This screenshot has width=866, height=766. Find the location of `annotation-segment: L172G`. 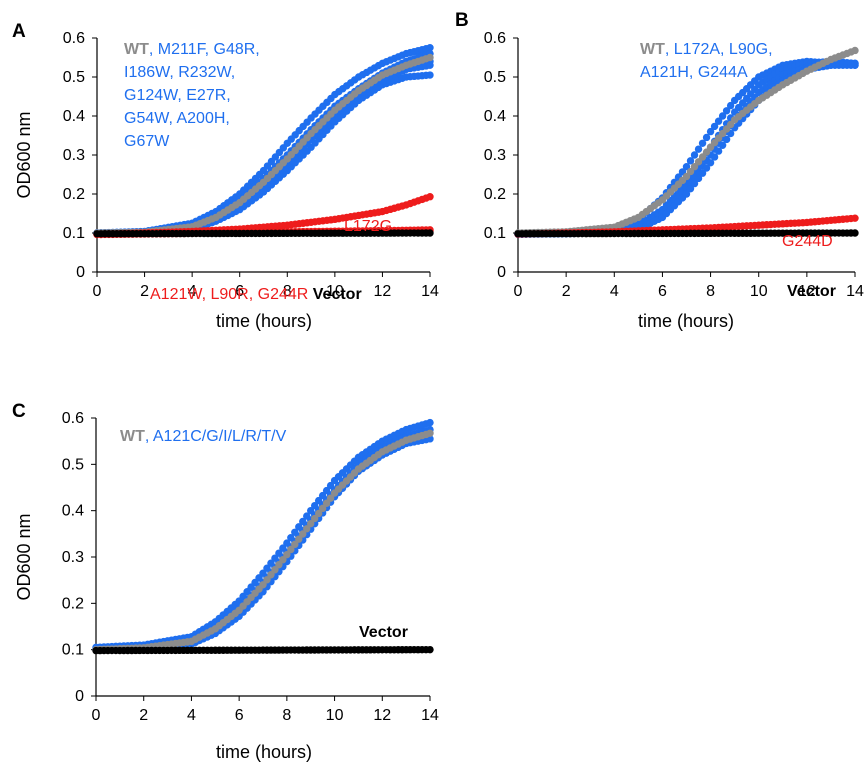

annotation-segment: L172G is located at coordinates (368, 226).